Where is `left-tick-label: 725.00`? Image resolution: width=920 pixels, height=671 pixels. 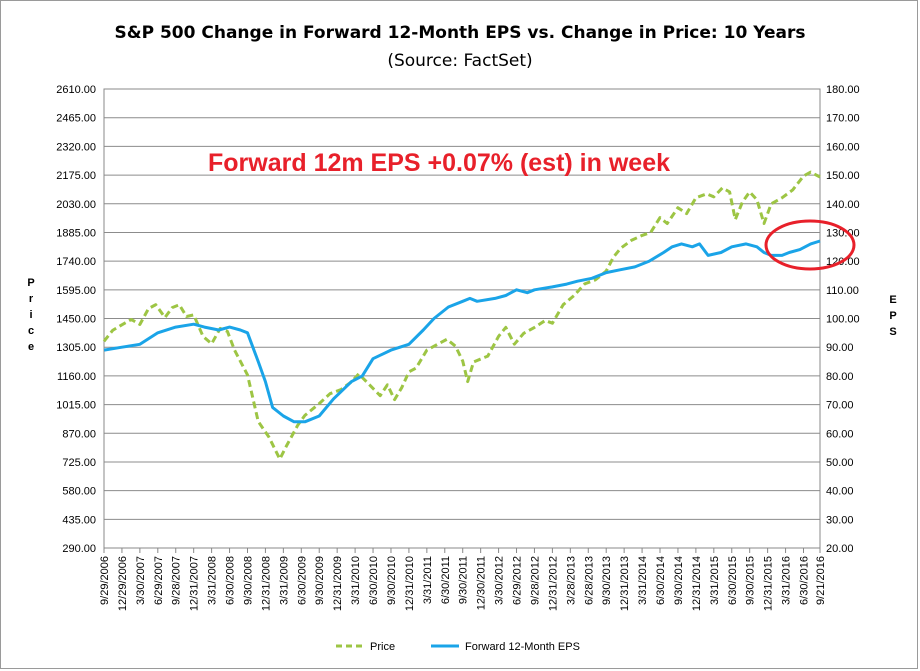
left-tick-label: 725.00 is located at coordinates (79, 463).